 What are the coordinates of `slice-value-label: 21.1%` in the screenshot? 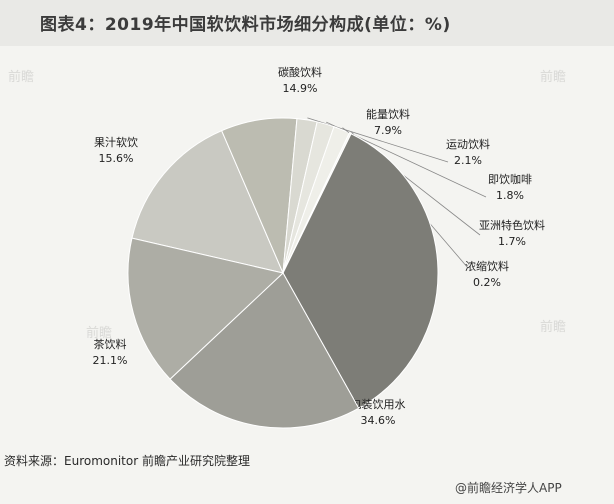 It's located at (110, 360).